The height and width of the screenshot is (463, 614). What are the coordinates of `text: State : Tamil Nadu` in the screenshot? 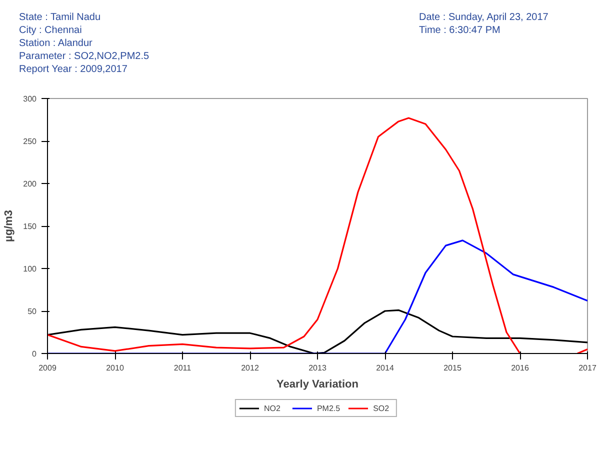 It's located at (60, 18).